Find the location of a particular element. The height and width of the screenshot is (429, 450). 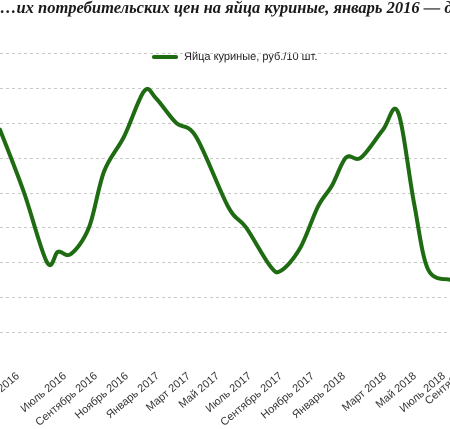

legend-swatch is located at coordinates (165, 57).